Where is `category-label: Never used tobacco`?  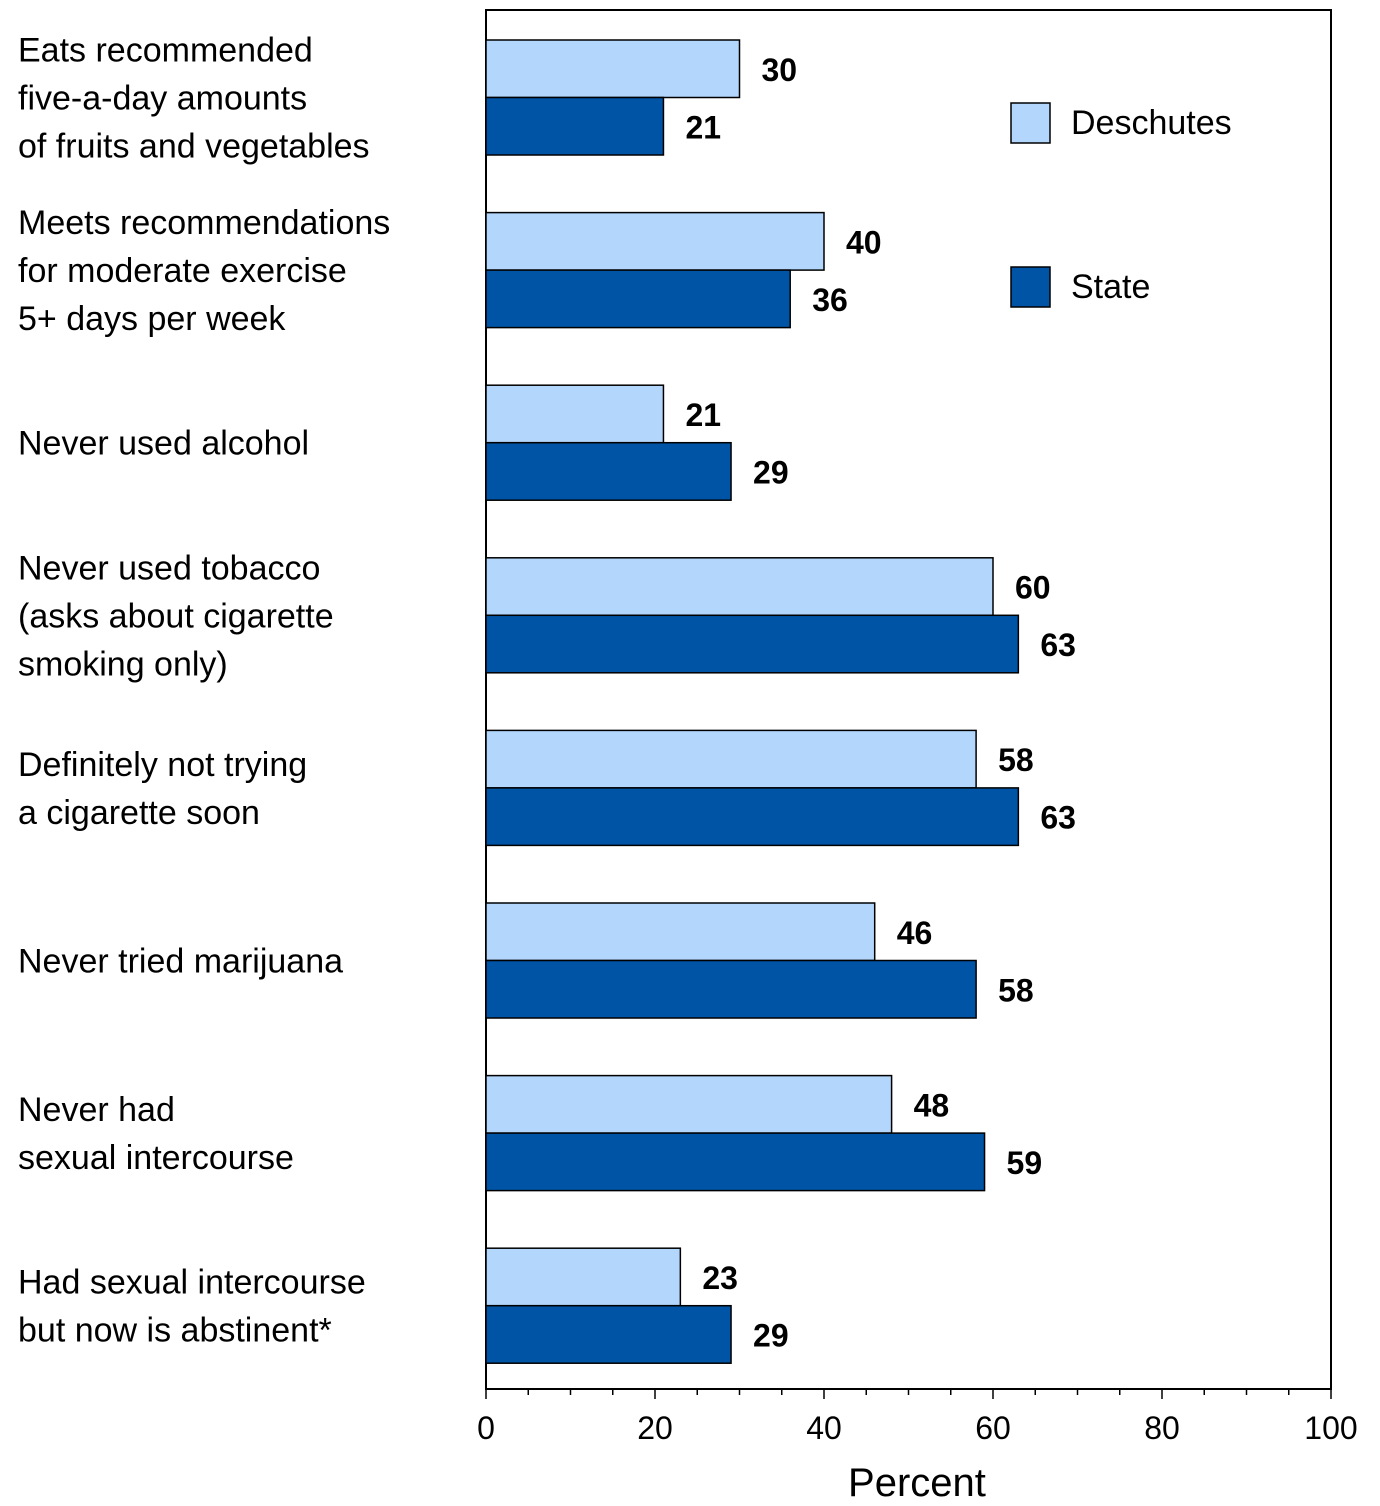
category-label: Never used tobacco is located at coordinates (169, 568).